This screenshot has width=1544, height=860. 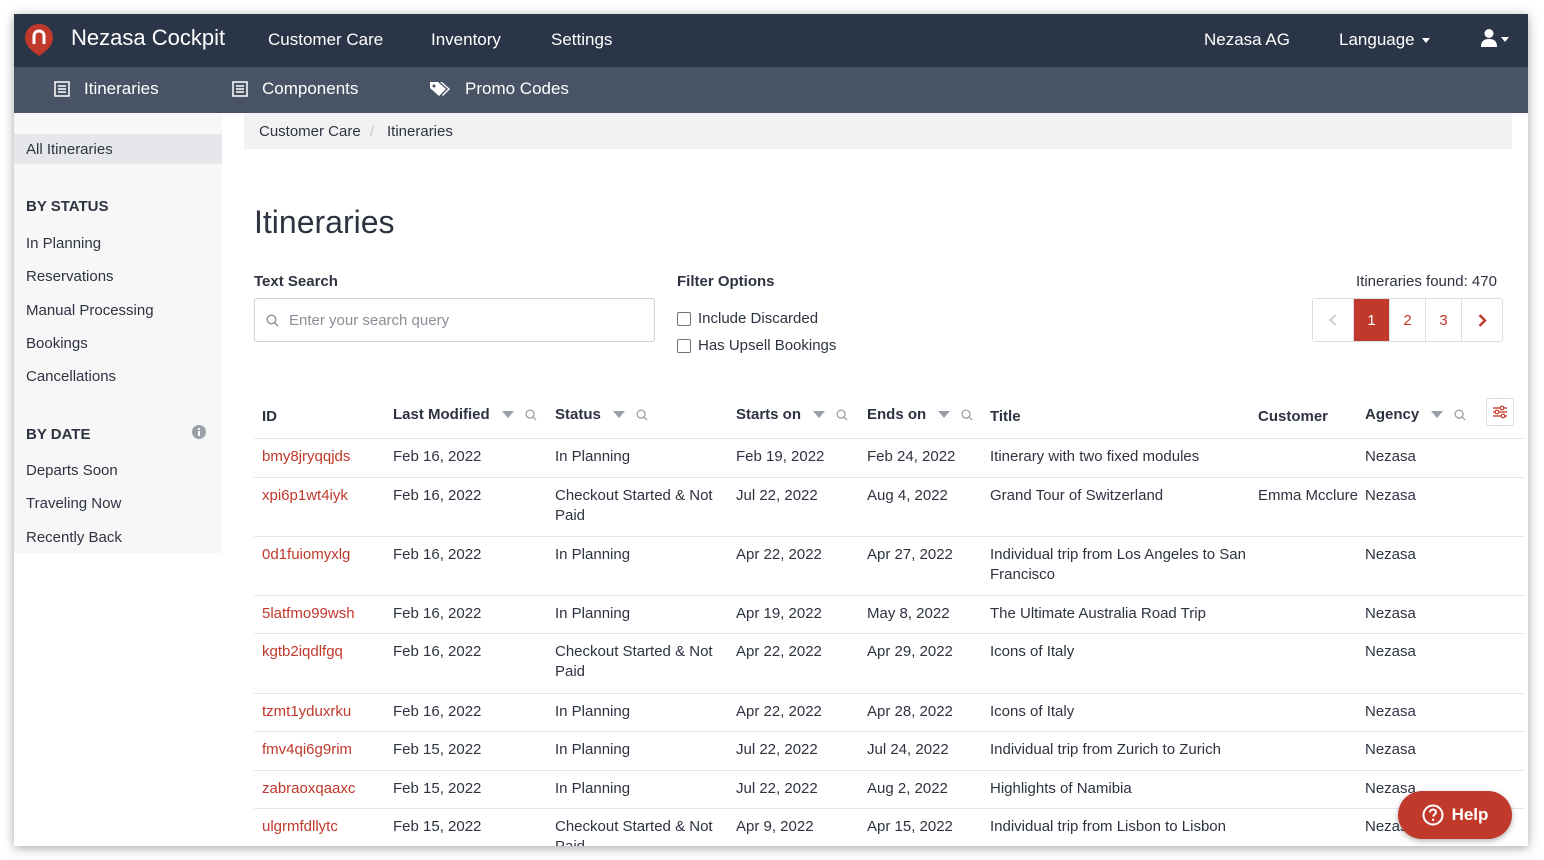 I want to click on sidebar-item-departs-soon: Departs Soon, so click(x=72, y=470).